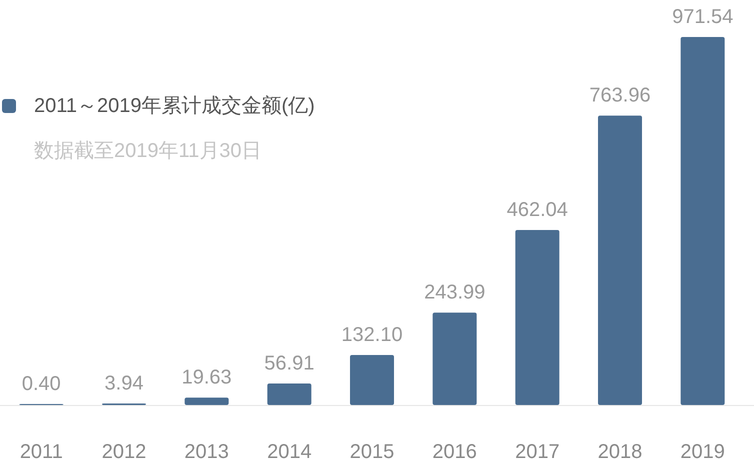 The height and width of the screenshot is (460, 754). Describe the element at coordinates (372, 335) in the screenshot. I see `data-label: 132.10` at that location.